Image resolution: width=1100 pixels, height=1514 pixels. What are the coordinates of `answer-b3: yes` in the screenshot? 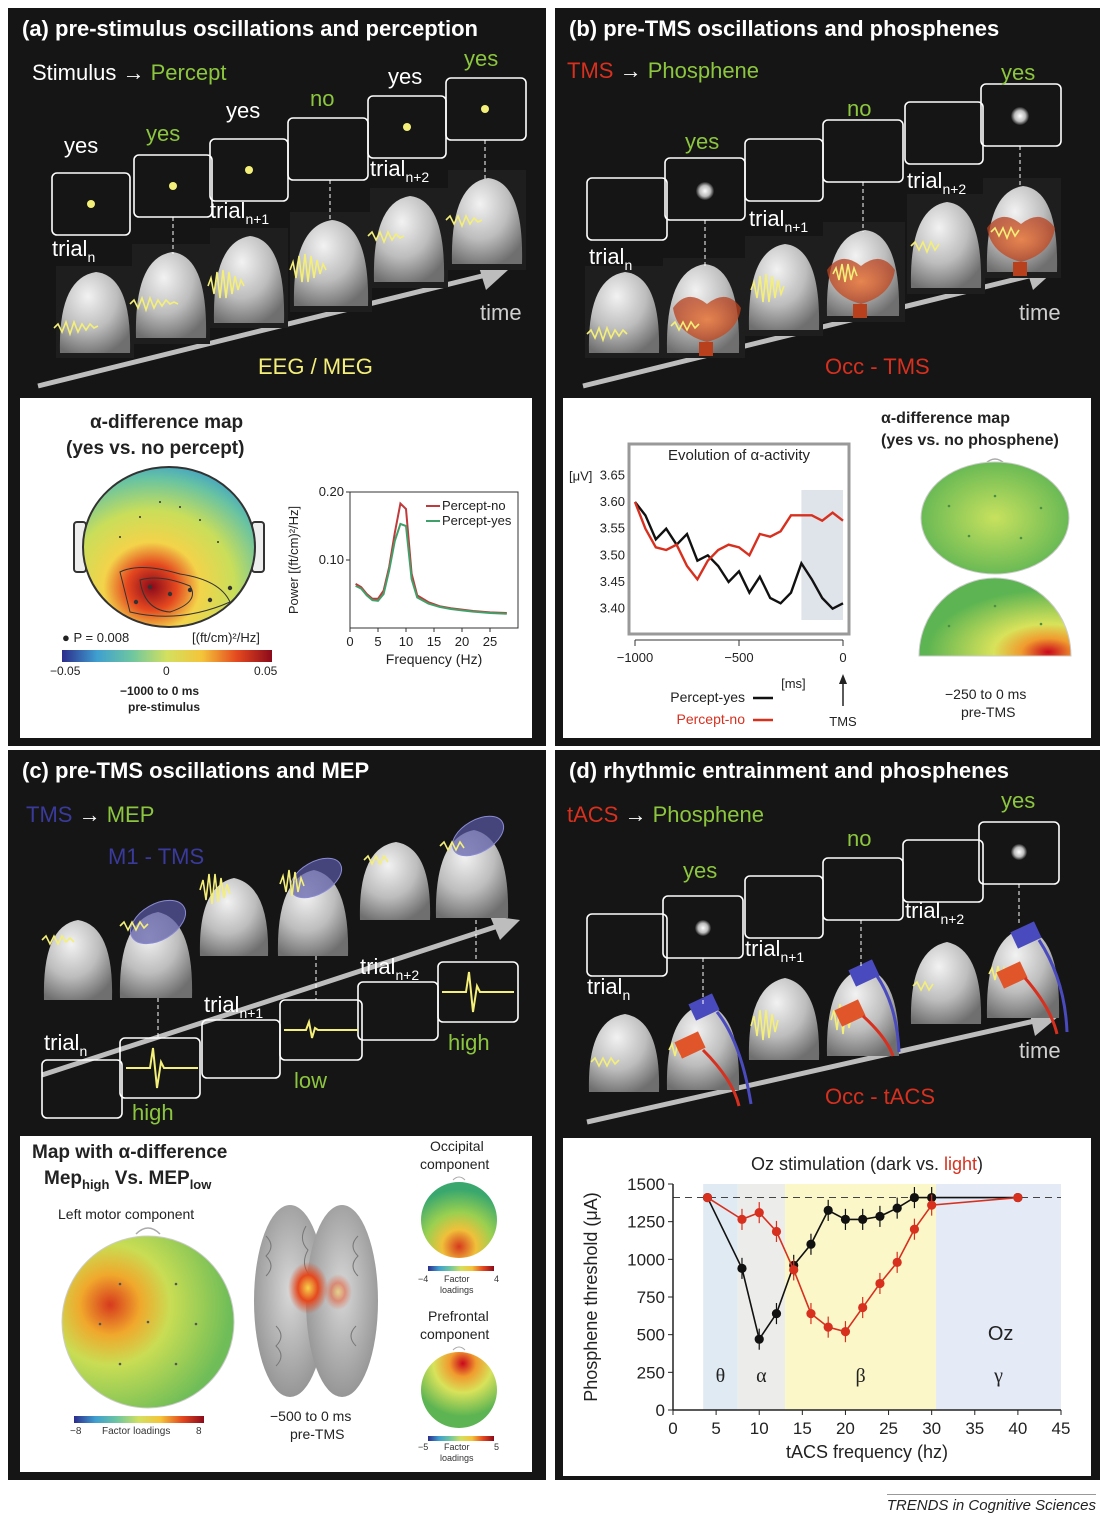 It's located at (1018, 72).